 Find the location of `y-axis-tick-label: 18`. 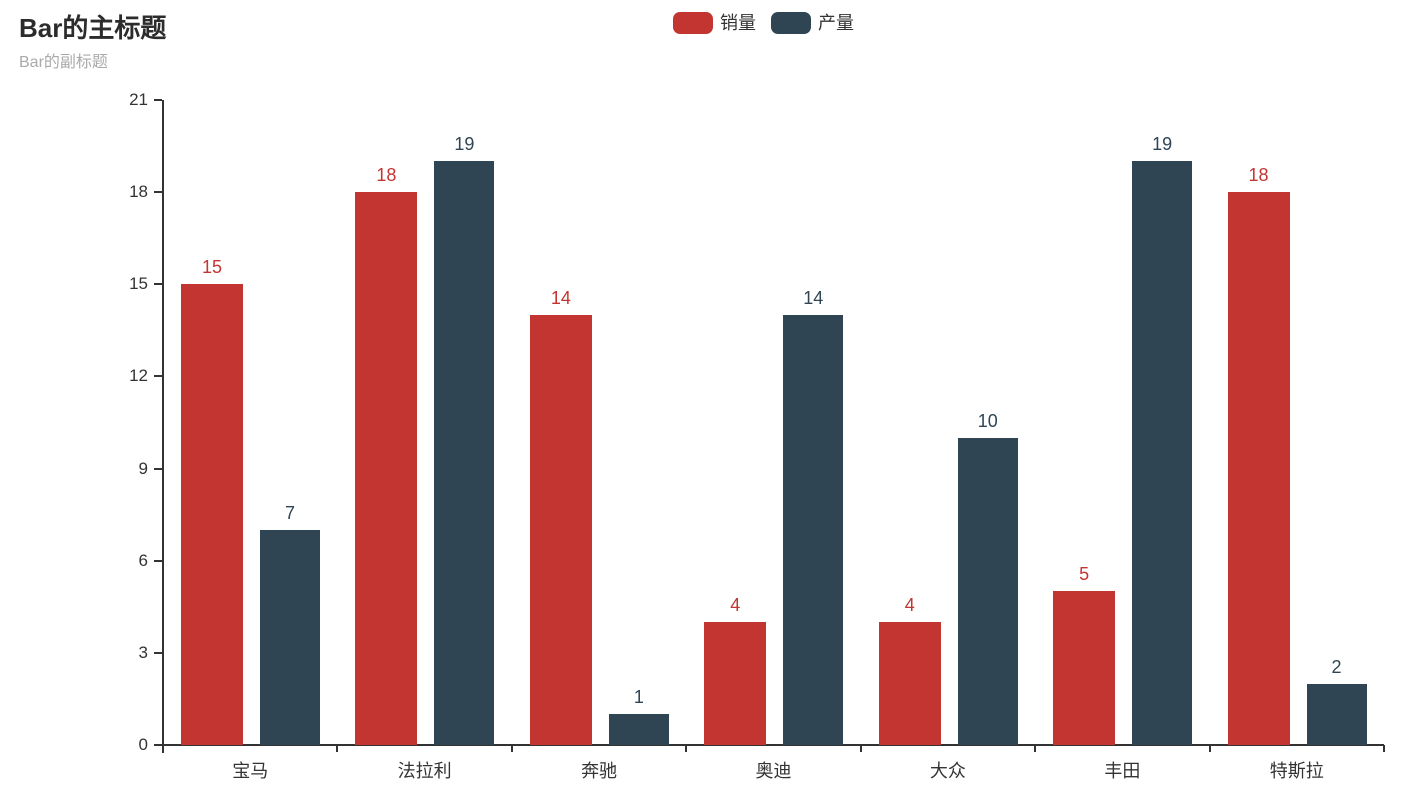

y-axis-tick-label: 18 is located at coordinates (138, 192).